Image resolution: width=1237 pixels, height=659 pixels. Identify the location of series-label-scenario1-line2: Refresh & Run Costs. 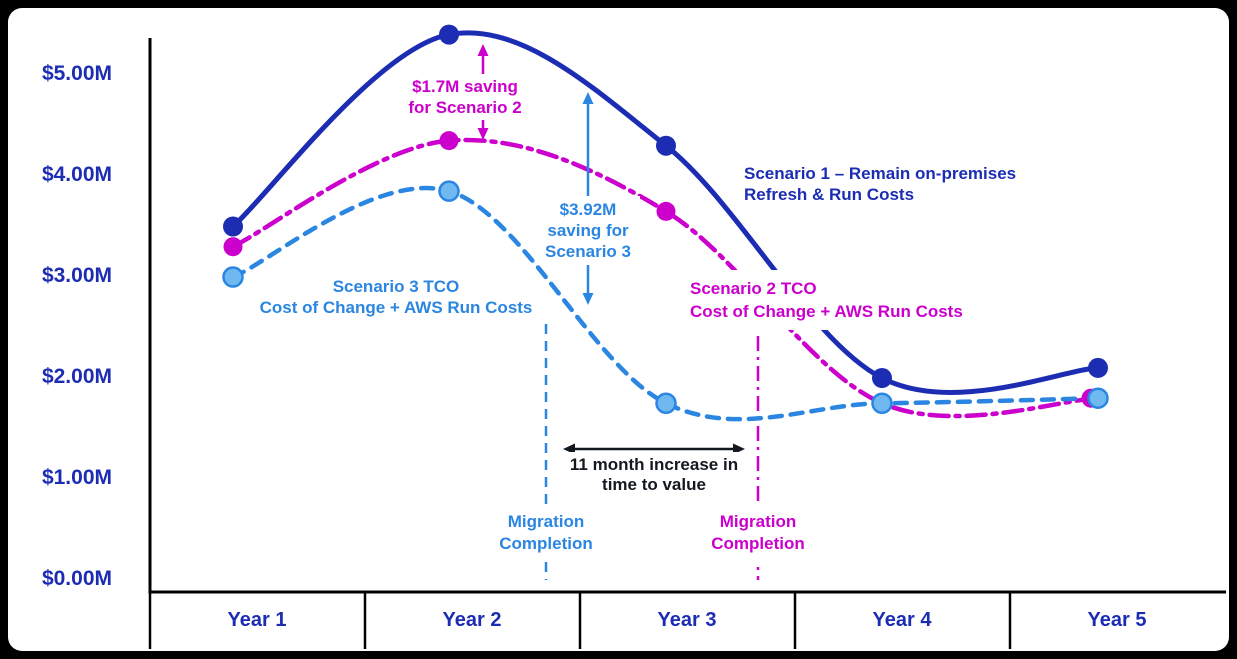
(829, 194).